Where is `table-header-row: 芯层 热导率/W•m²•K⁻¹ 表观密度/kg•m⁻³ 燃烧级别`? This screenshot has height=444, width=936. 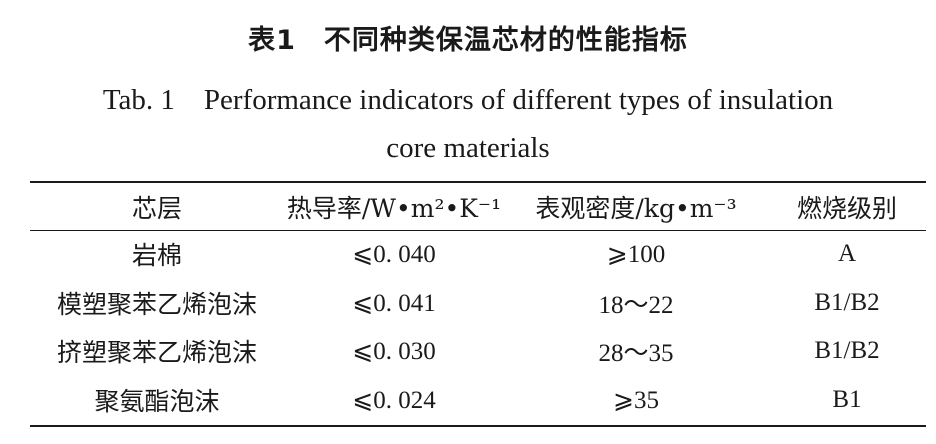
table-header-row: 芯层 热导率/W•m²•K⁻¹ 表观密度/kg•m⁻³ 燃烧级别 is located at coordinates (478, 206).